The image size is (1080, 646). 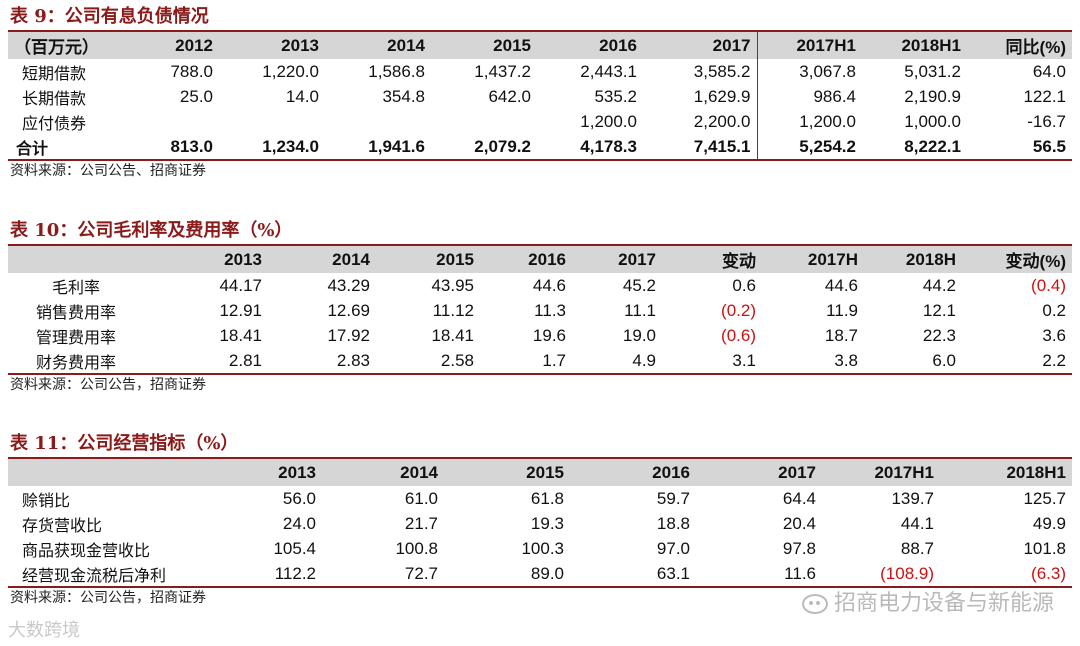 I want to click on table10-header-2013: 2013, so click(x=243, y=259).